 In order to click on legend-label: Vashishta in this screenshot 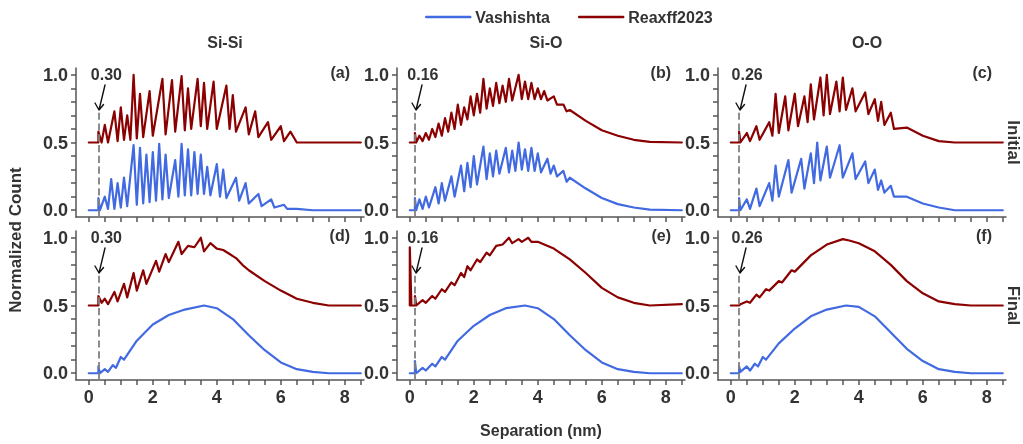, I will do `click(513, 17)`.